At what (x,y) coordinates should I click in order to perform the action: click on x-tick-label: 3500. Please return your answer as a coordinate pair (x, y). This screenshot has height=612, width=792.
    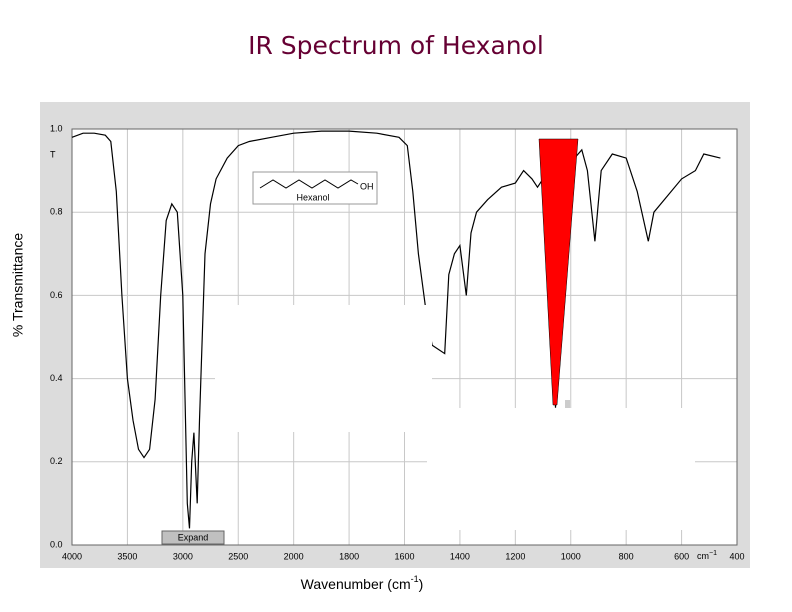
    Looking at the image, I should click on (127, 556).